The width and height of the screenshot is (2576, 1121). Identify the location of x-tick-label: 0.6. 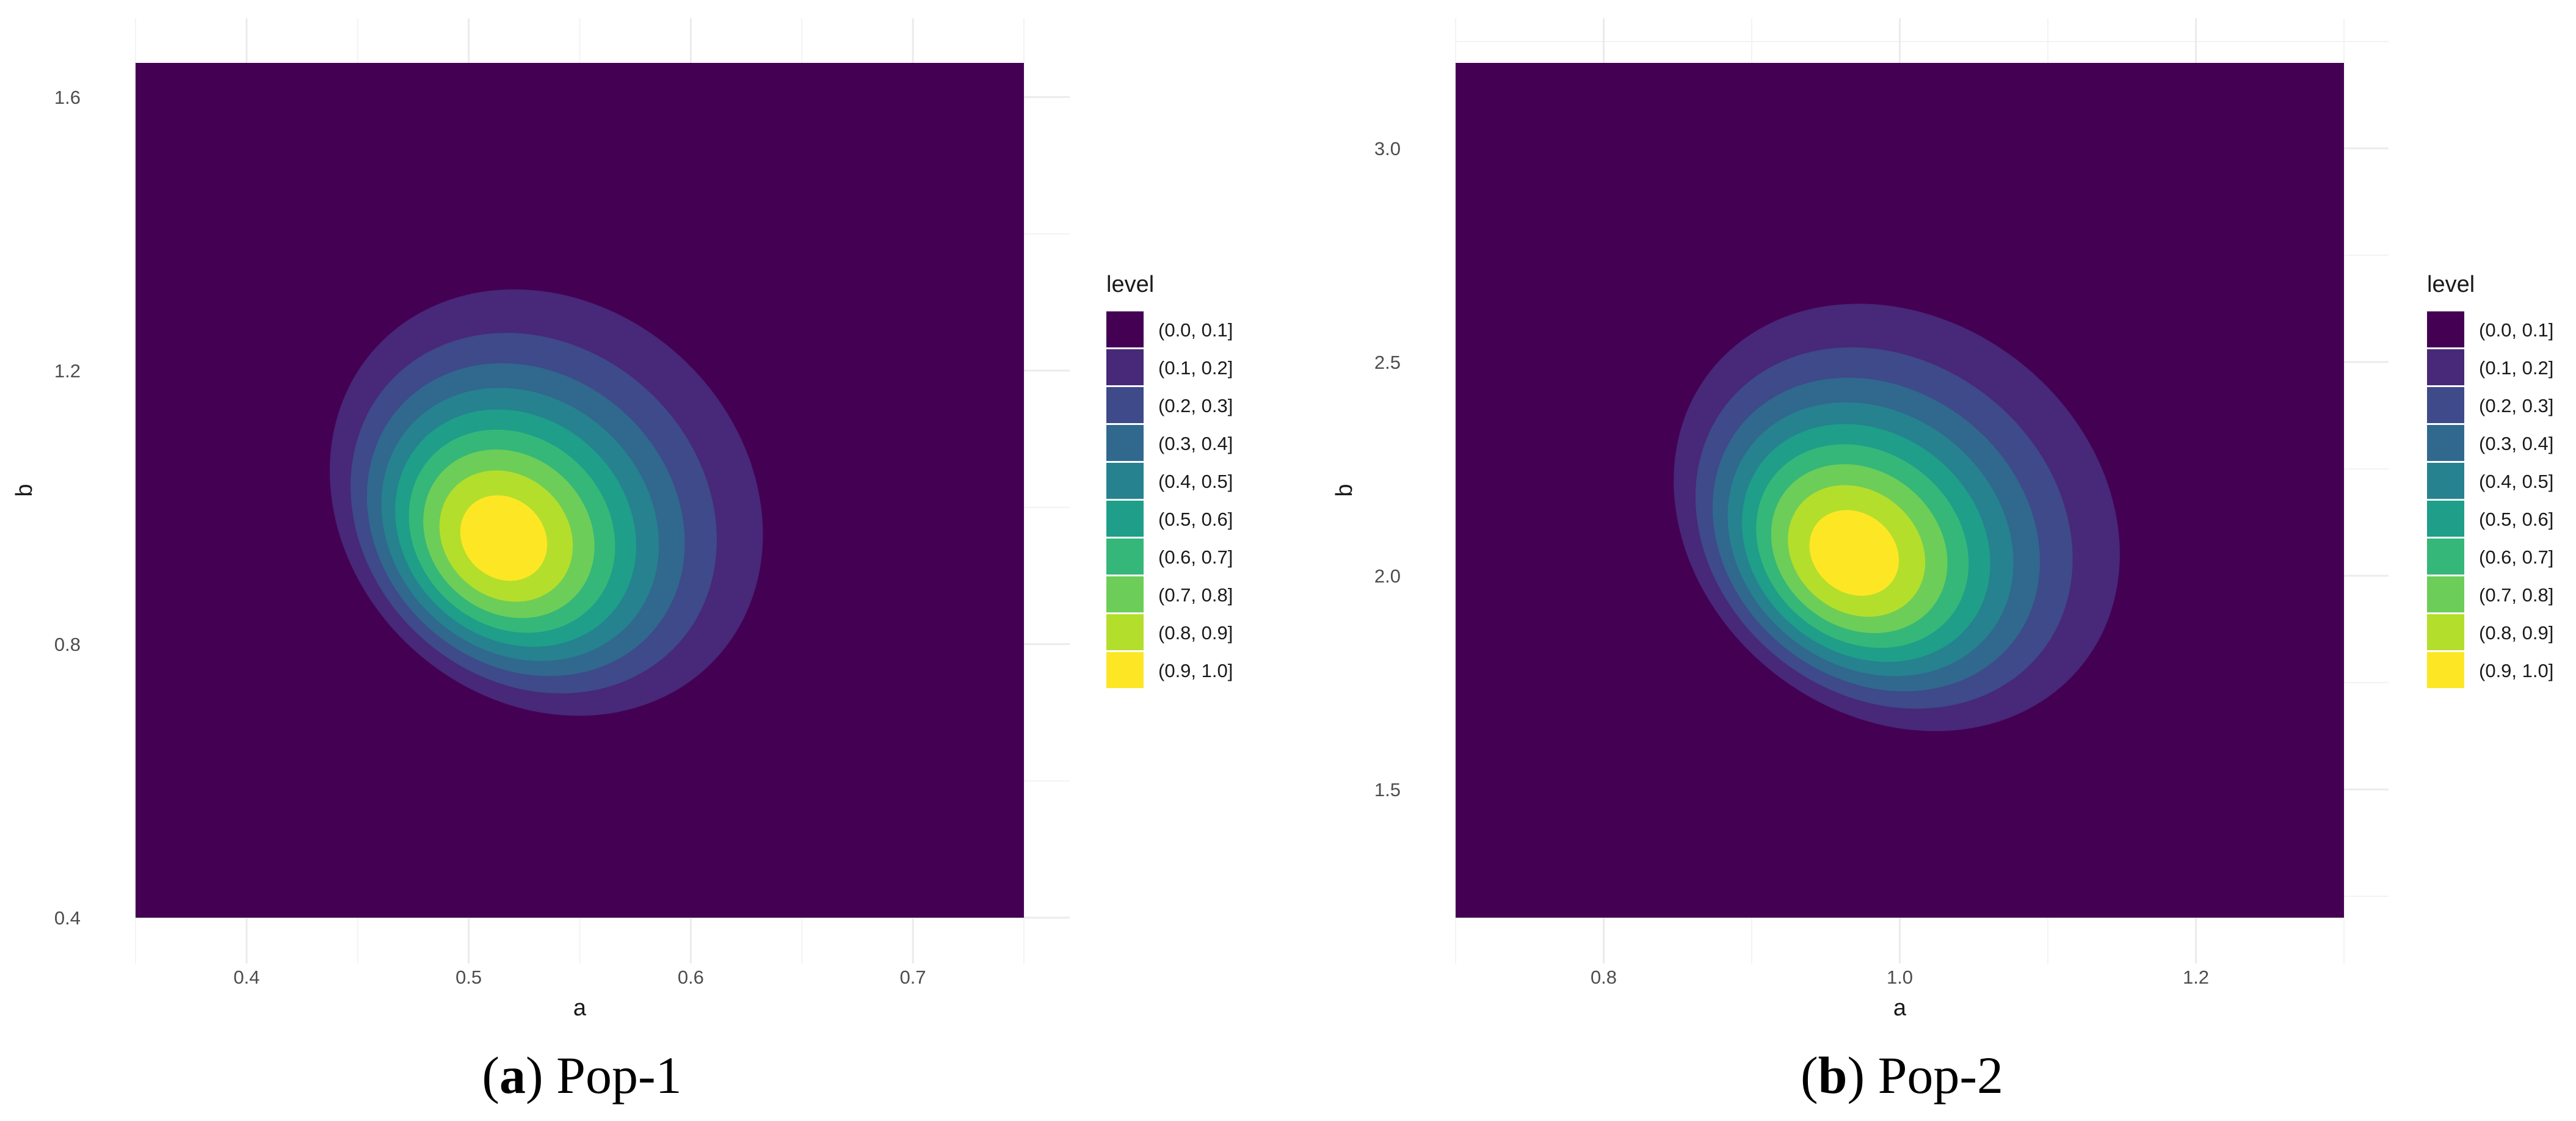
(691, 977).